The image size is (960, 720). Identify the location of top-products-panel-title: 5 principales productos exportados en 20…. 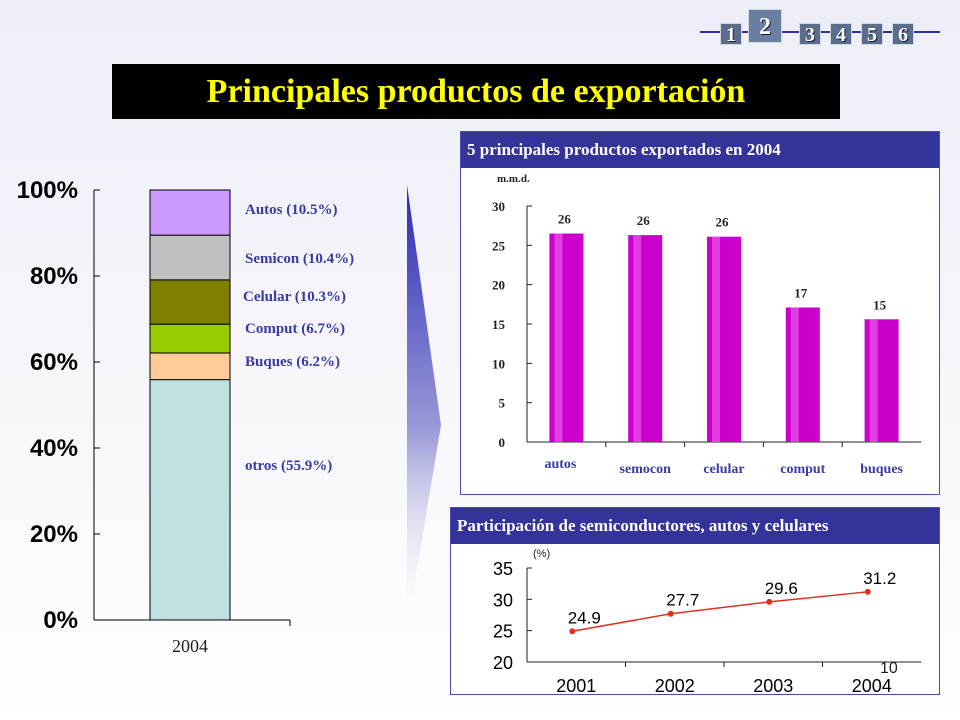
(700, 150).